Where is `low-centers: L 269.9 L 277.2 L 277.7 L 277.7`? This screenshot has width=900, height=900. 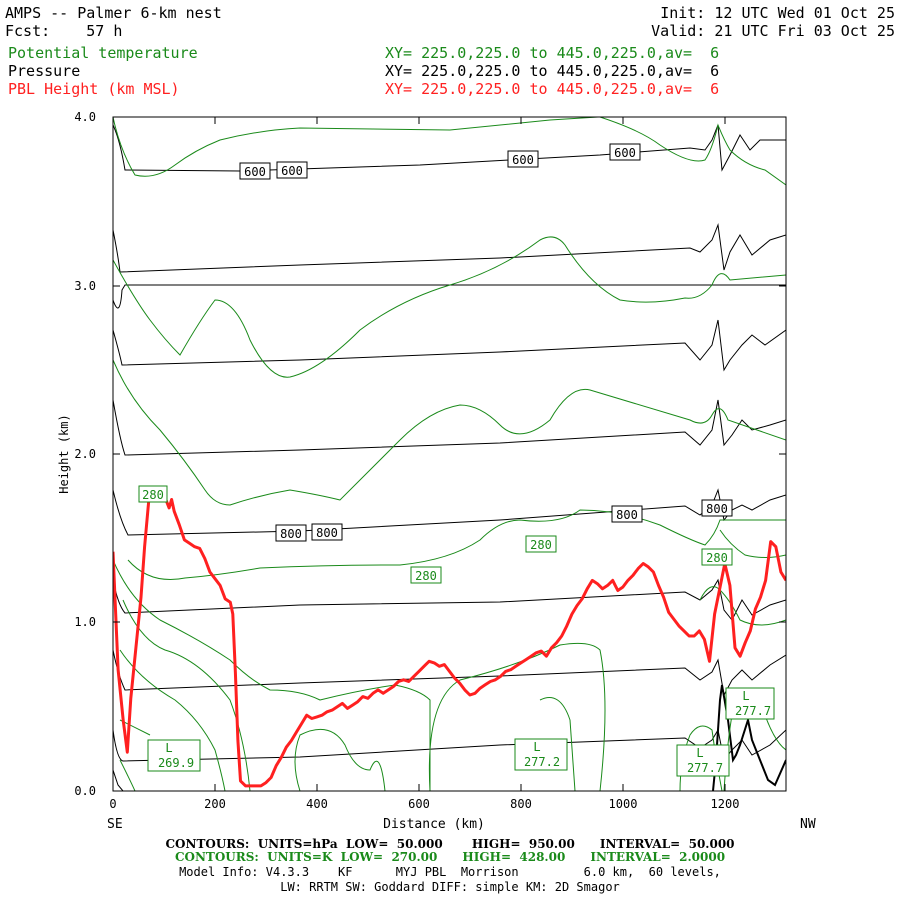 low-centers: L 269.9 L 277.2 L 277.7 L 277.7 is located at coordinates (461, 732).